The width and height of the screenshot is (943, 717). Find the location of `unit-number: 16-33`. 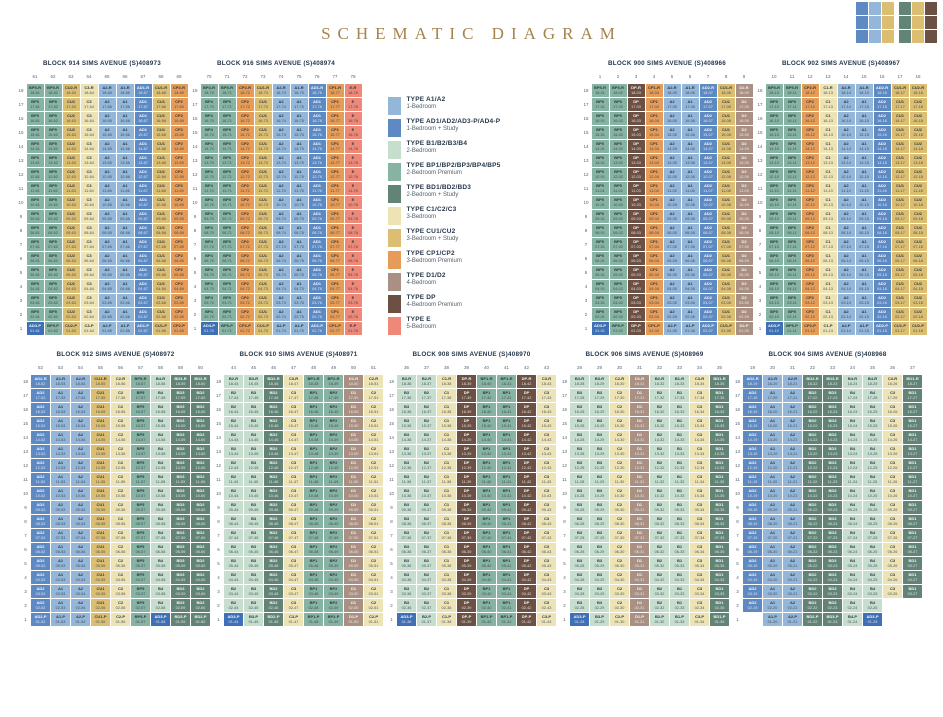

unit-number: 16-33 is located at coordinates (679, 411).